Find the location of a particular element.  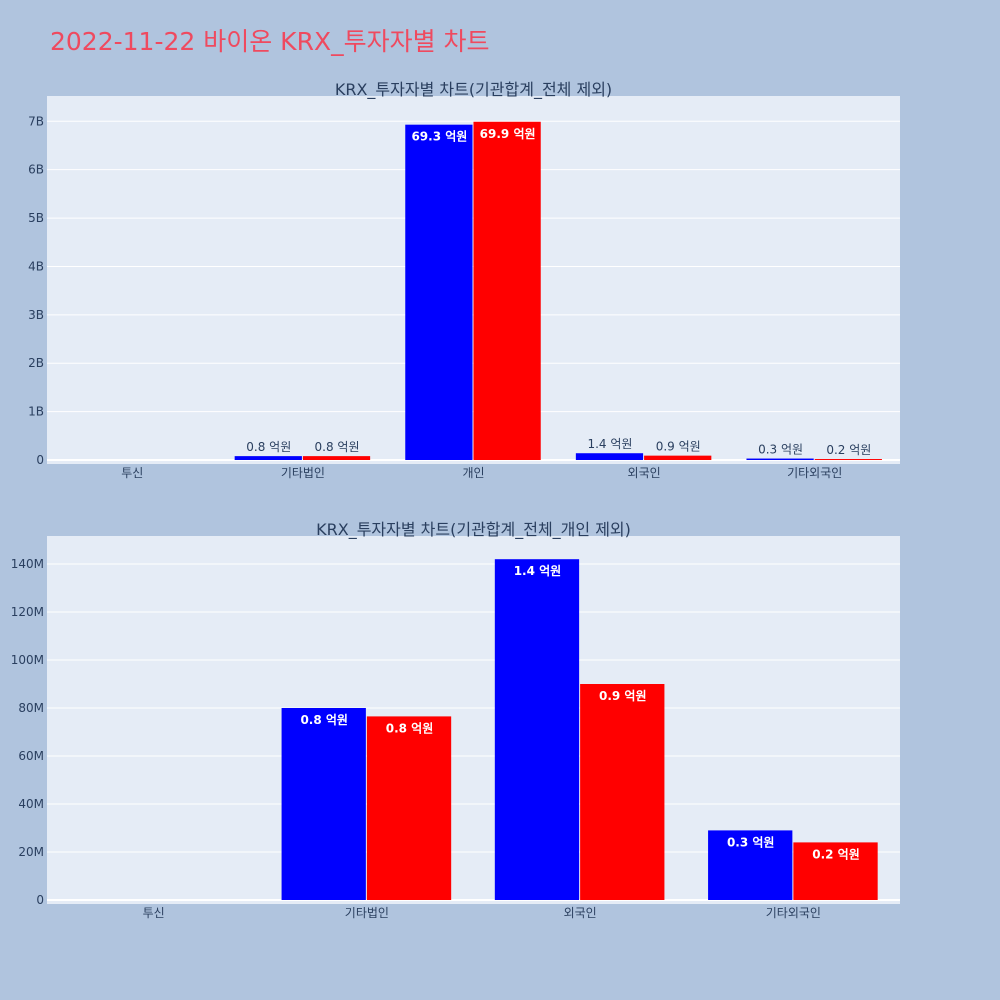

y-tick-label-1-0: 0 is located at coordinates (40, 900).